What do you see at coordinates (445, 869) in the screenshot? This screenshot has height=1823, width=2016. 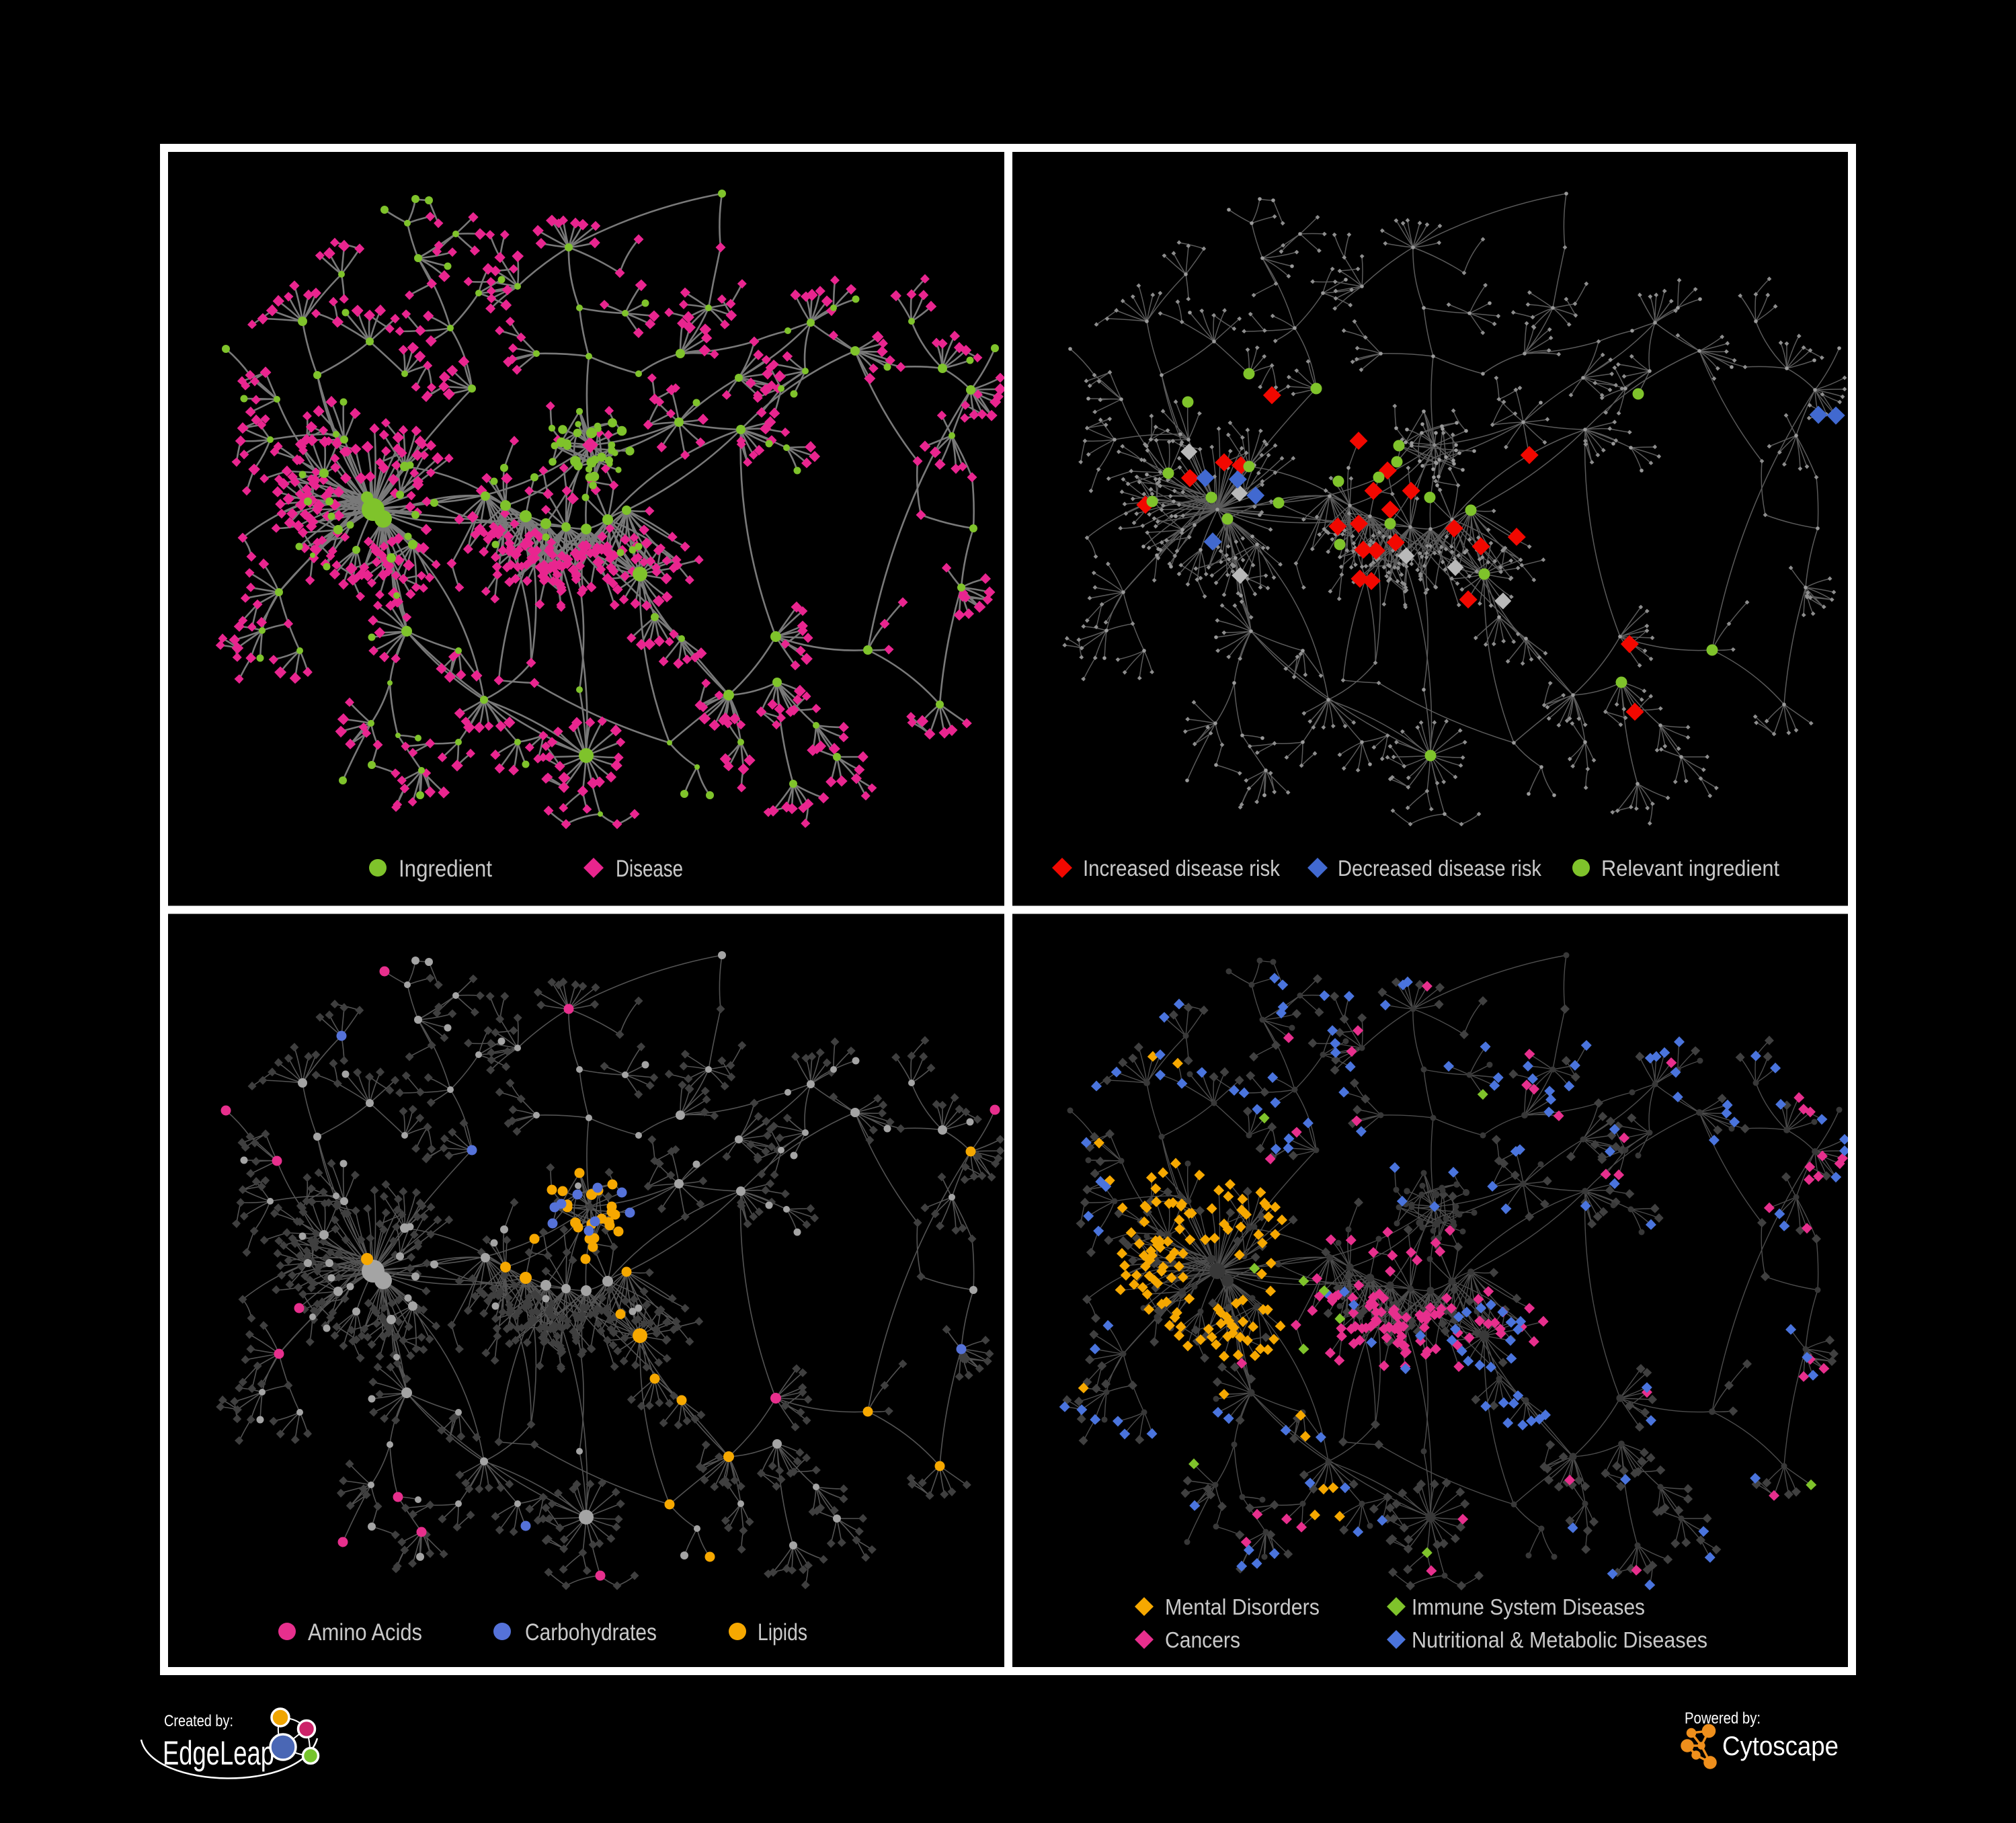 I see `svg-text: Ingredient` at bounding box center [445, 869].